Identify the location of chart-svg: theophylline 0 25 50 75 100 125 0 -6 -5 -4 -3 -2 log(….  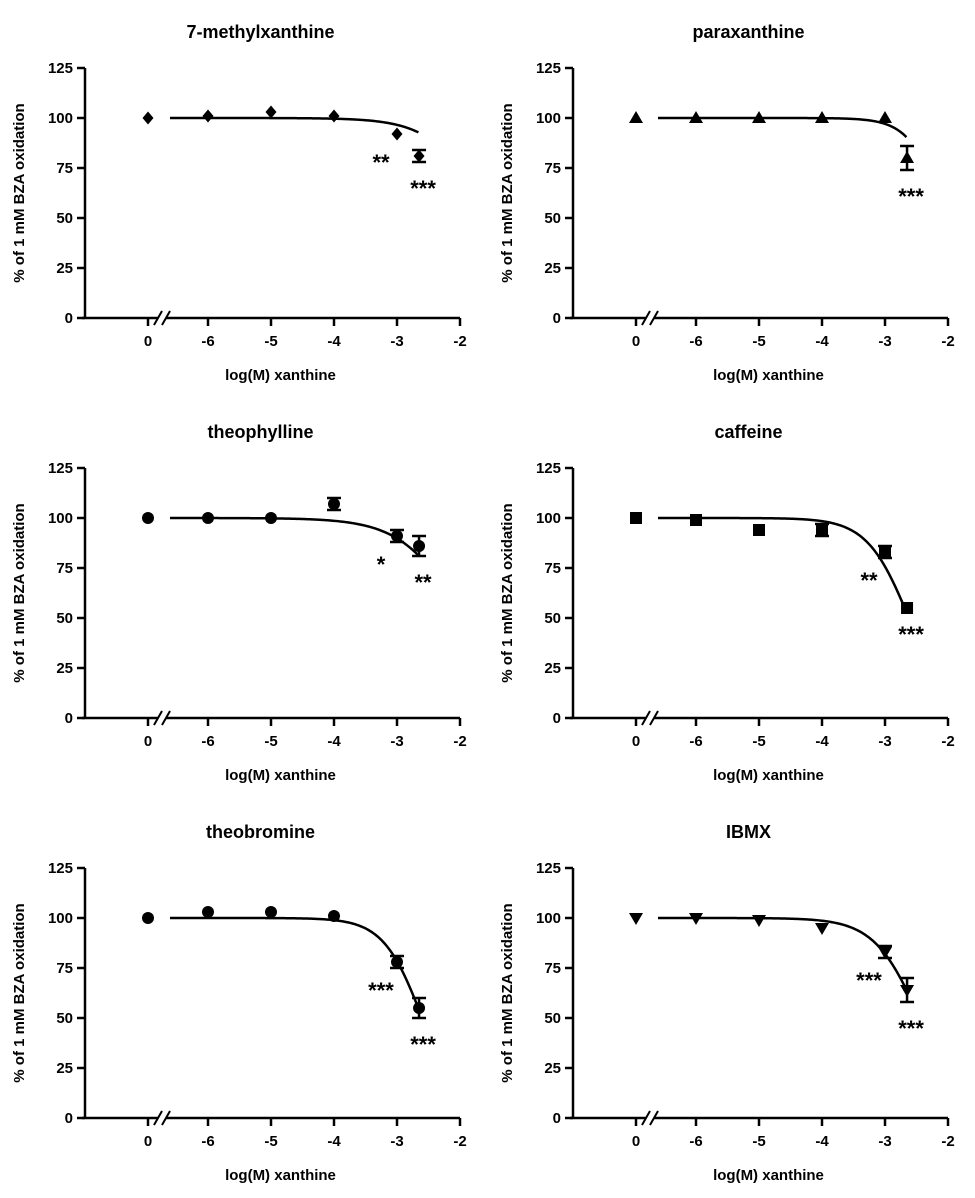
(239, 603).